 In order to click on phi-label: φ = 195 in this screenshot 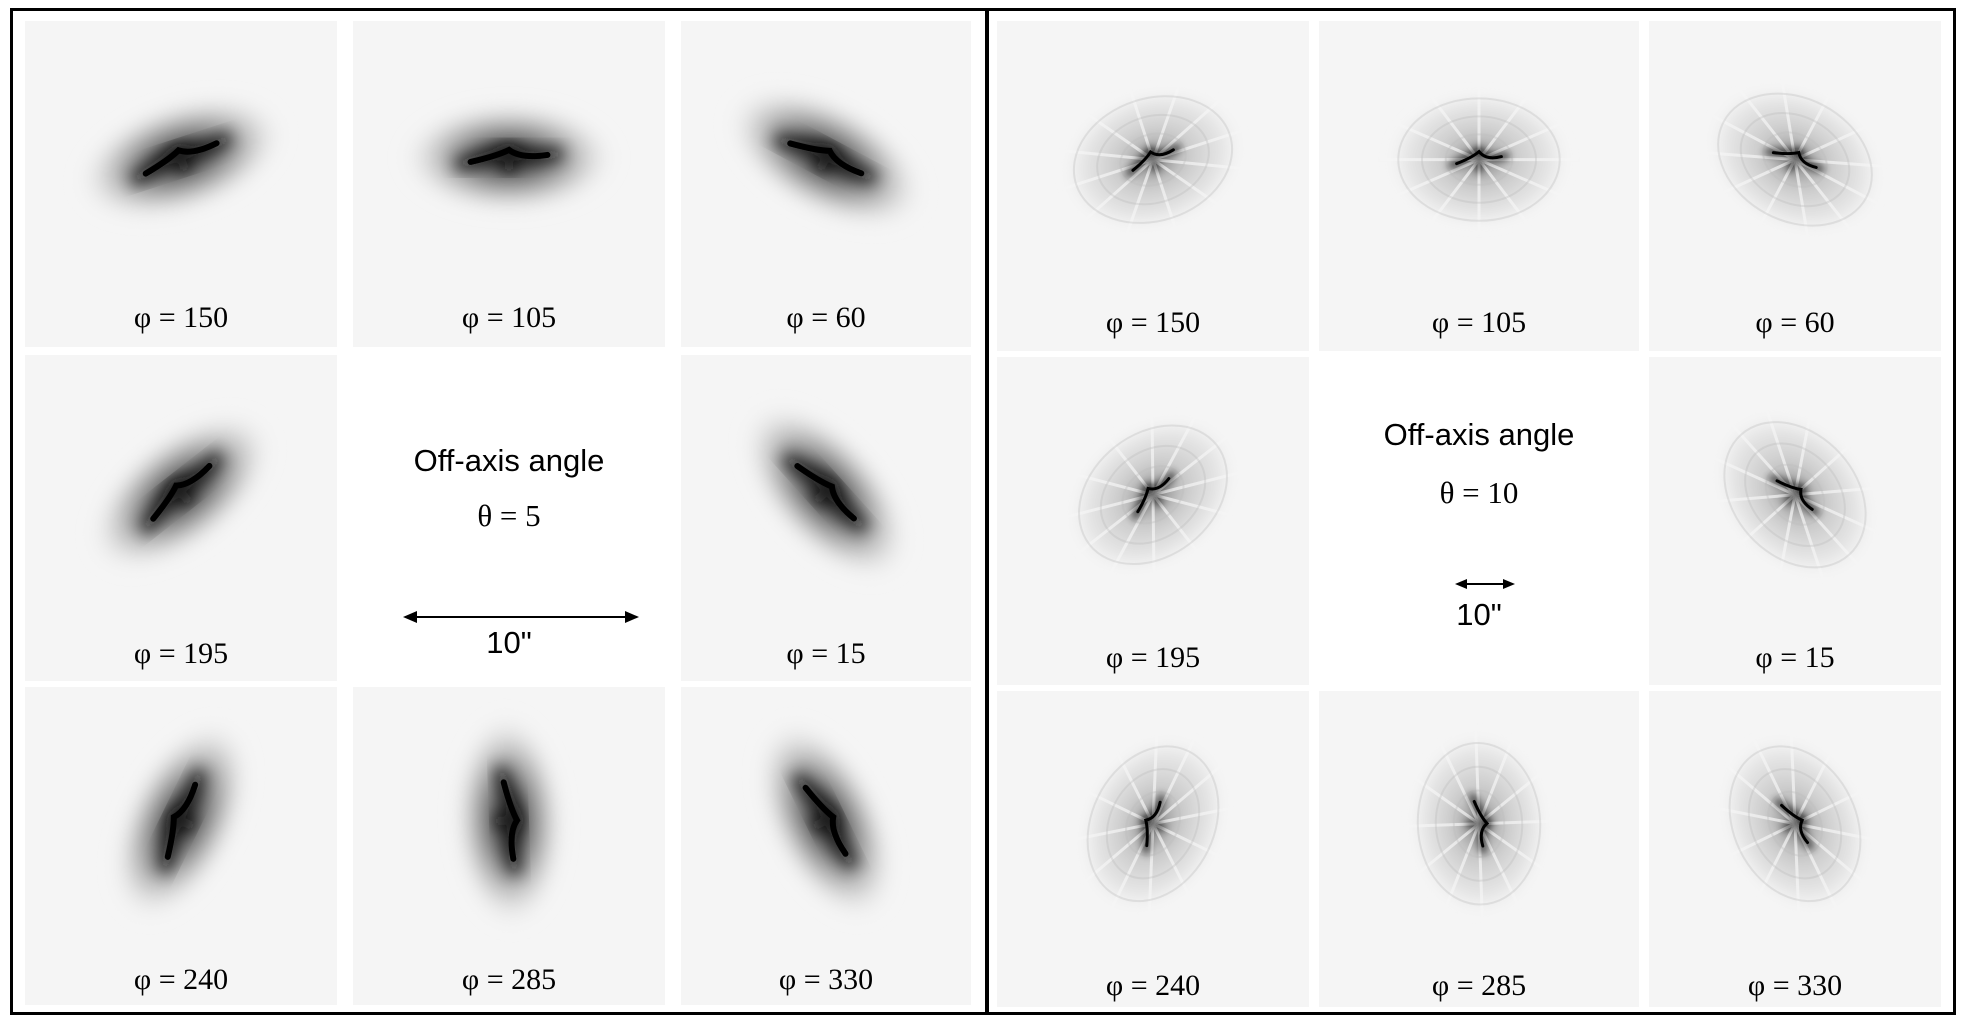, I will do `click(1153, 657)`.